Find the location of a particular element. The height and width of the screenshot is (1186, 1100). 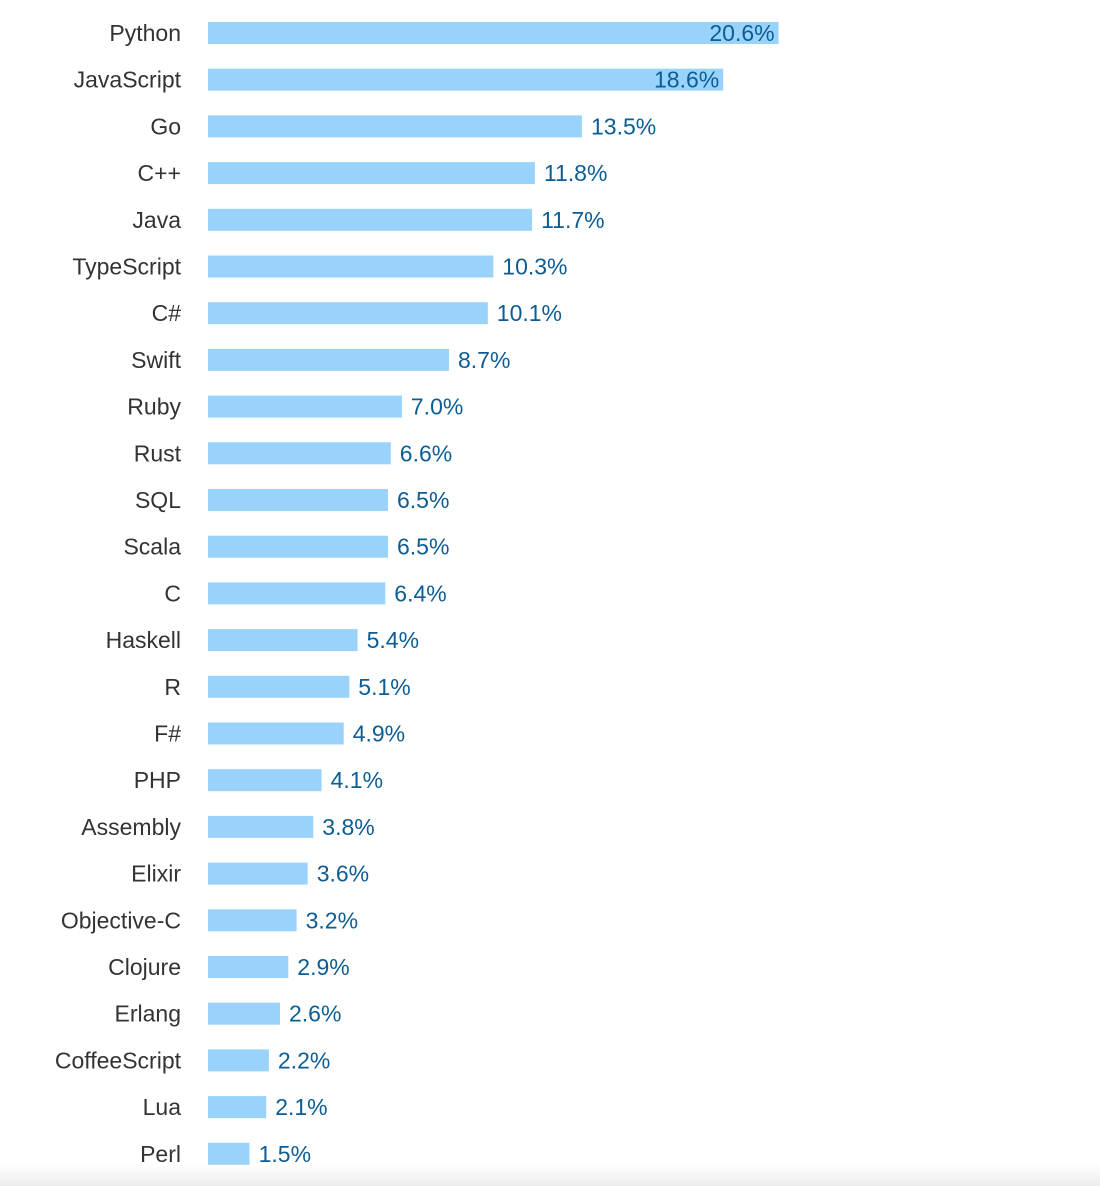

bar-objective-c is located at coordinates (252, 920).